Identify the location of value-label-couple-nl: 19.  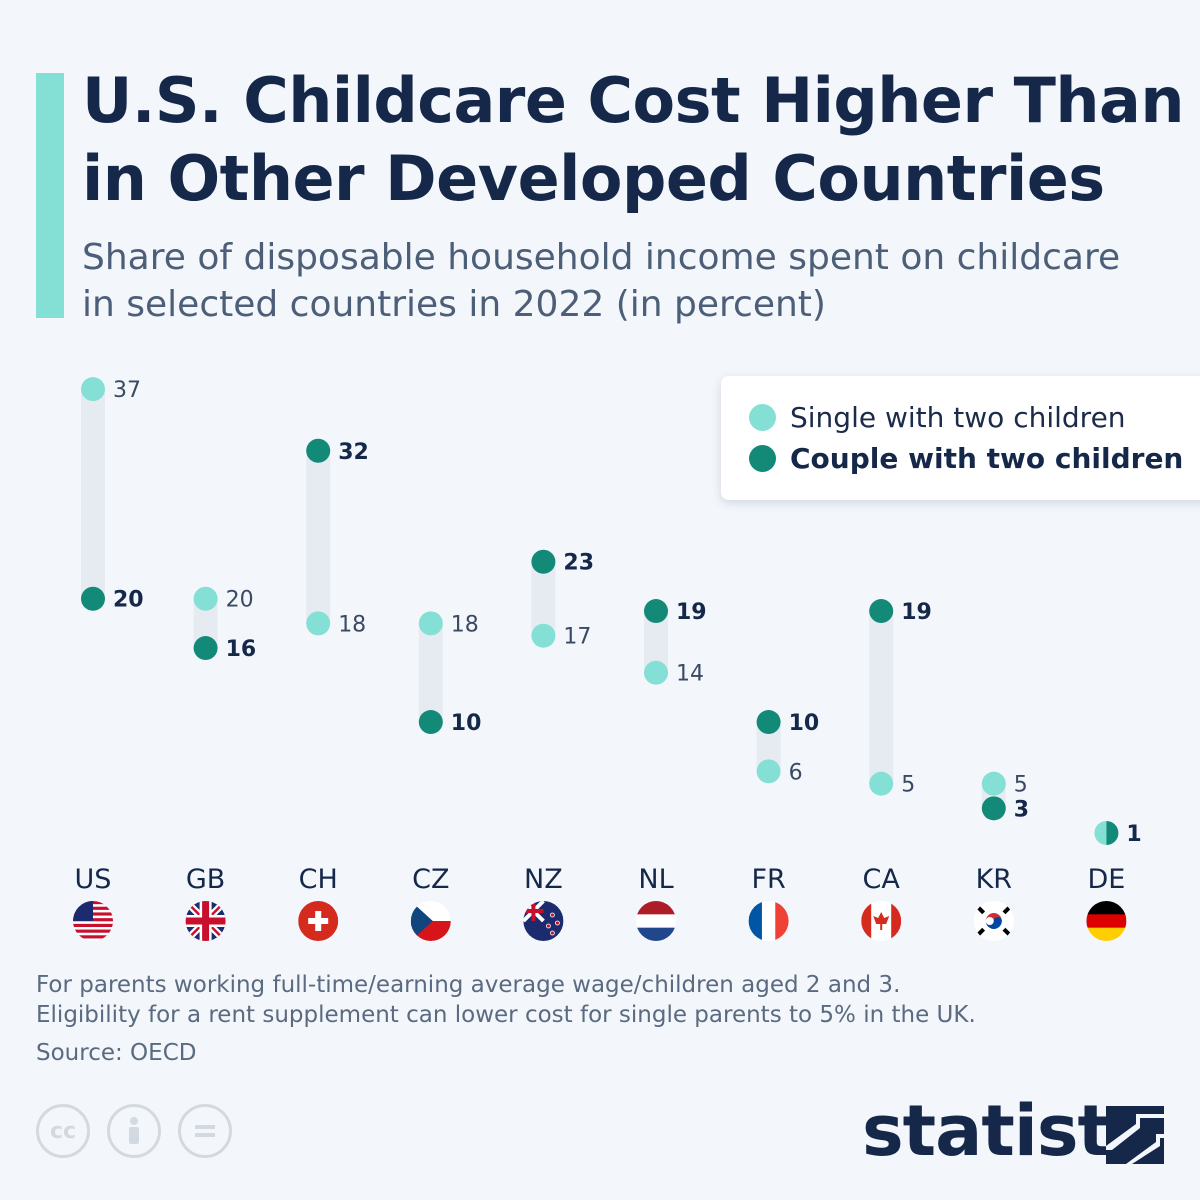
(691, 612).